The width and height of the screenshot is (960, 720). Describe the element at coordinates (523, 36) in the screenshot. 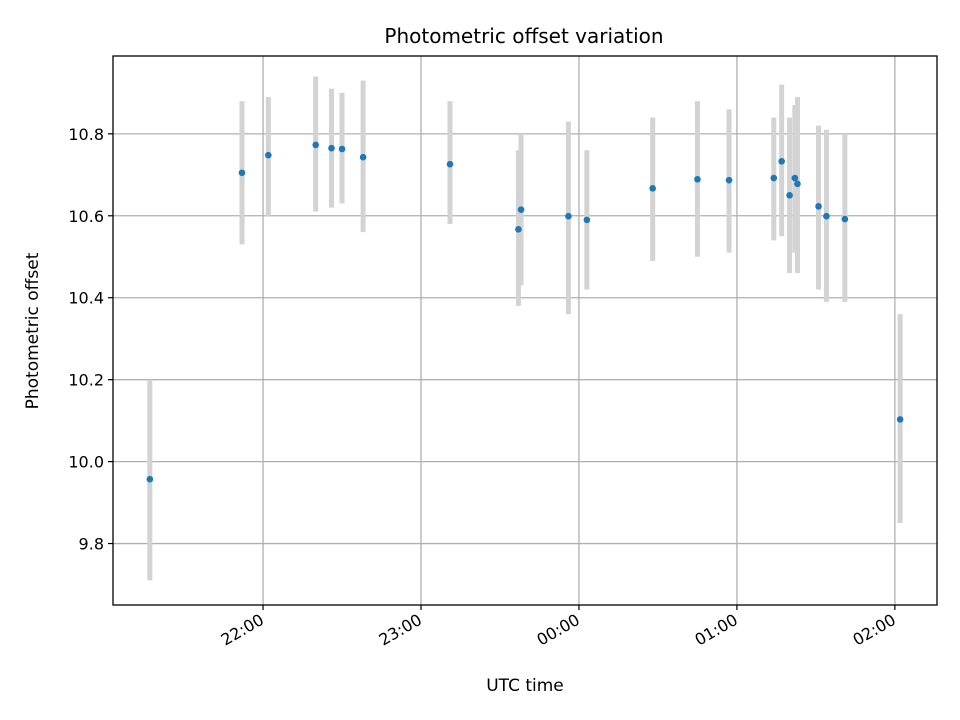

I see `chart-title: Photometric offset variation` at that location.